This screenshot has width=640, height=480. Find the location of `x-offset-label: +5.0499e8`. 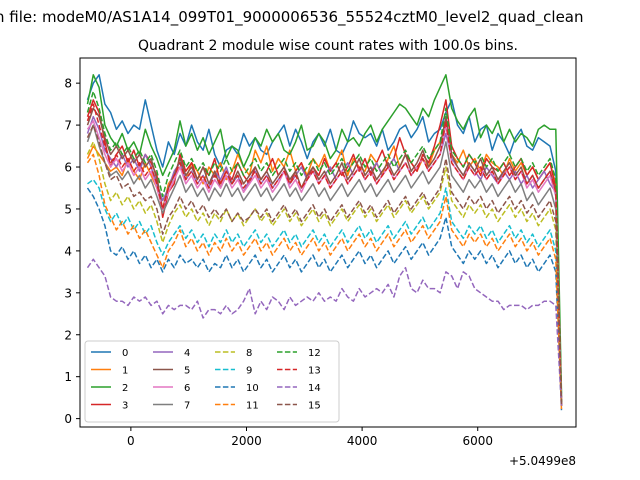

x-offset-label: +5.0499e8 is located at coordinates (542, 461).